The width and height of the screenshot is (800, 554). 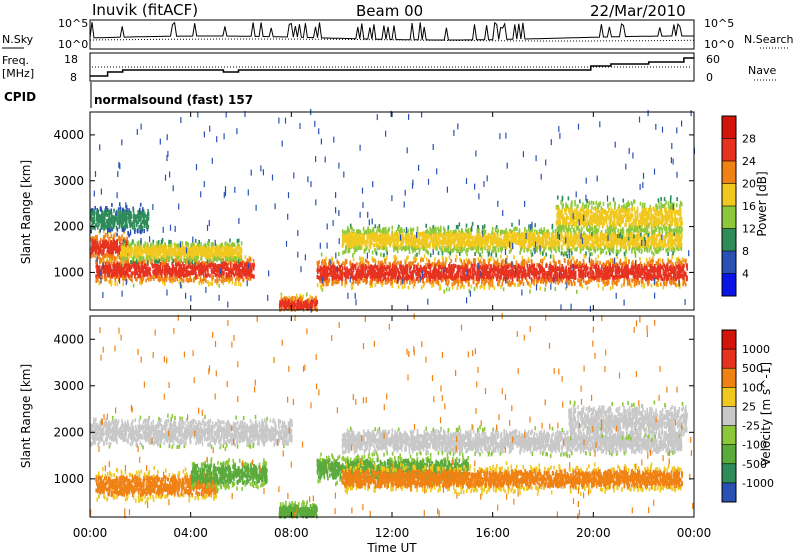 I want to click on noise-right-tick-top: 10^5, so click(x=719, y=23).